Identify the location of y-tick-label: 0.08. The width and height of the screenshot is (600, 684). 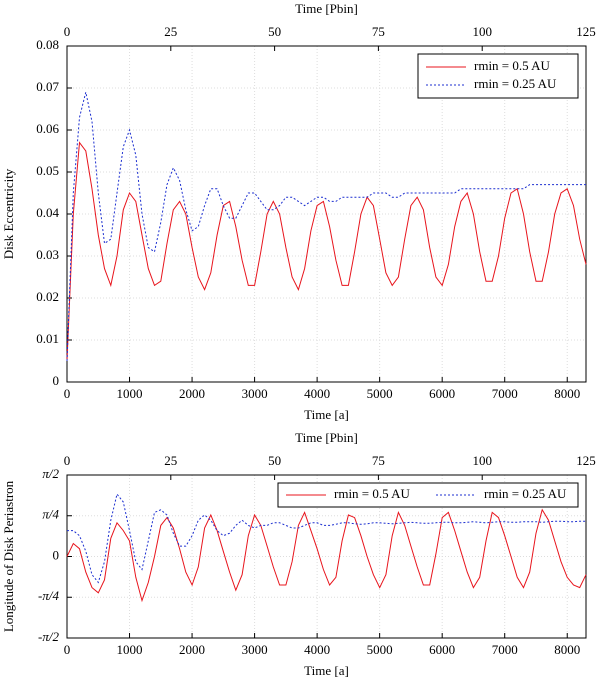
(47, 44).